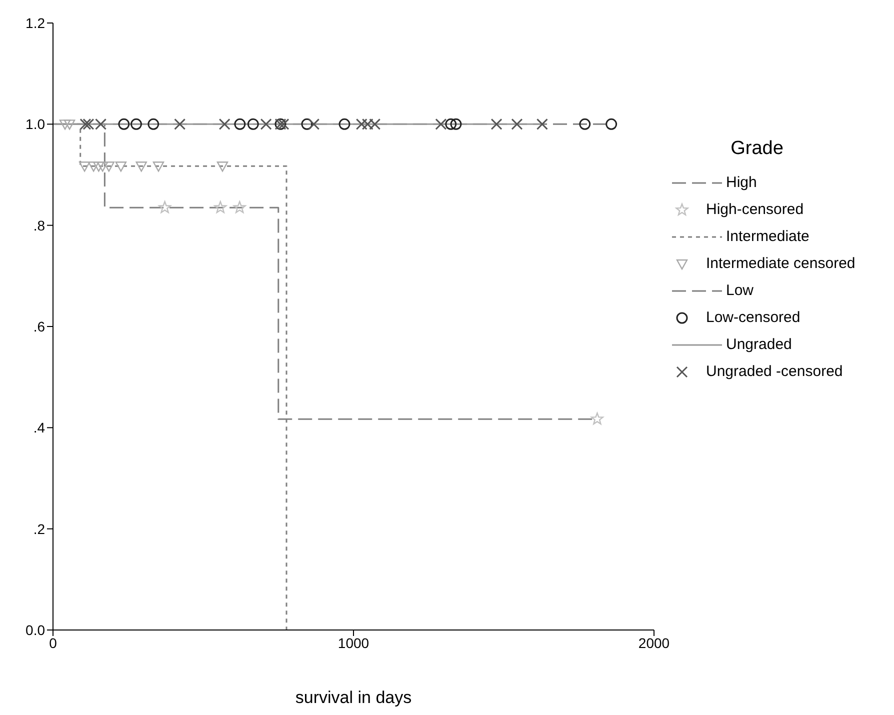 The width and height of the screenshot is (894, 715). What do you see at coordinates (759, 344) in the screenshot?
I see `legend-label: Ungraded` at bounding box center [759, 344].